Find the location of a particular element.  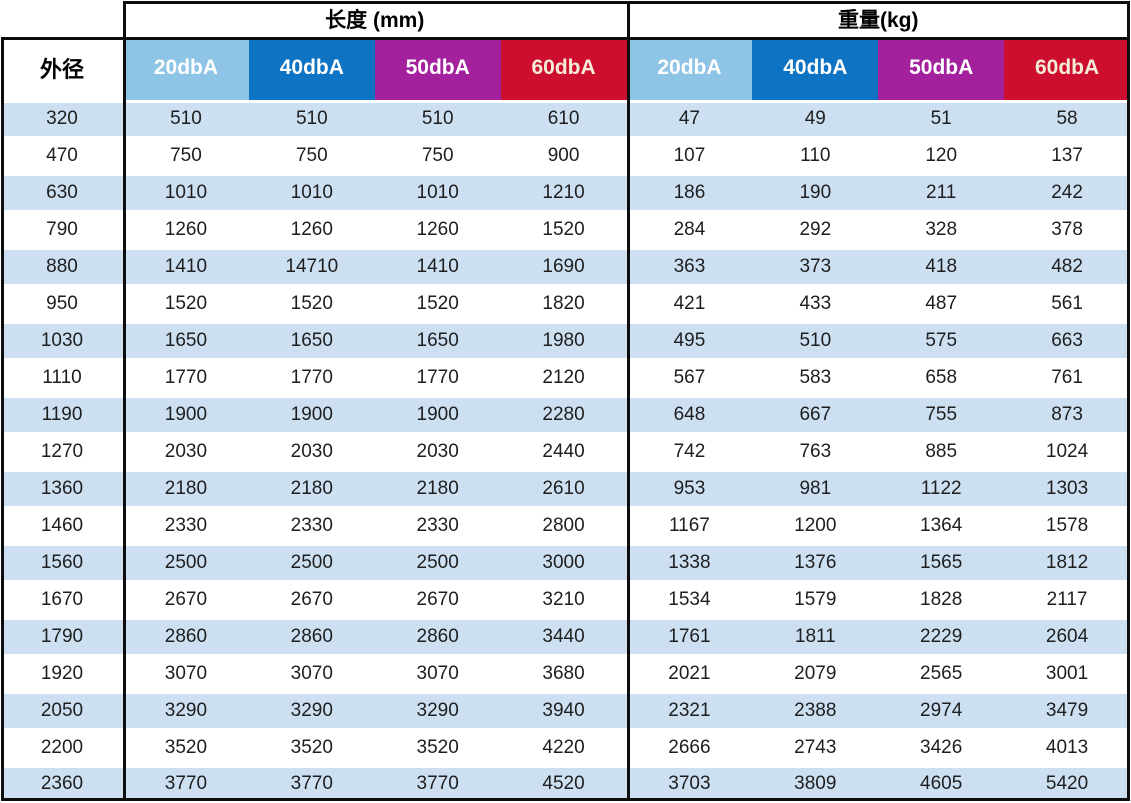

value-cell: 4605 is located at coordinates (941, 782).